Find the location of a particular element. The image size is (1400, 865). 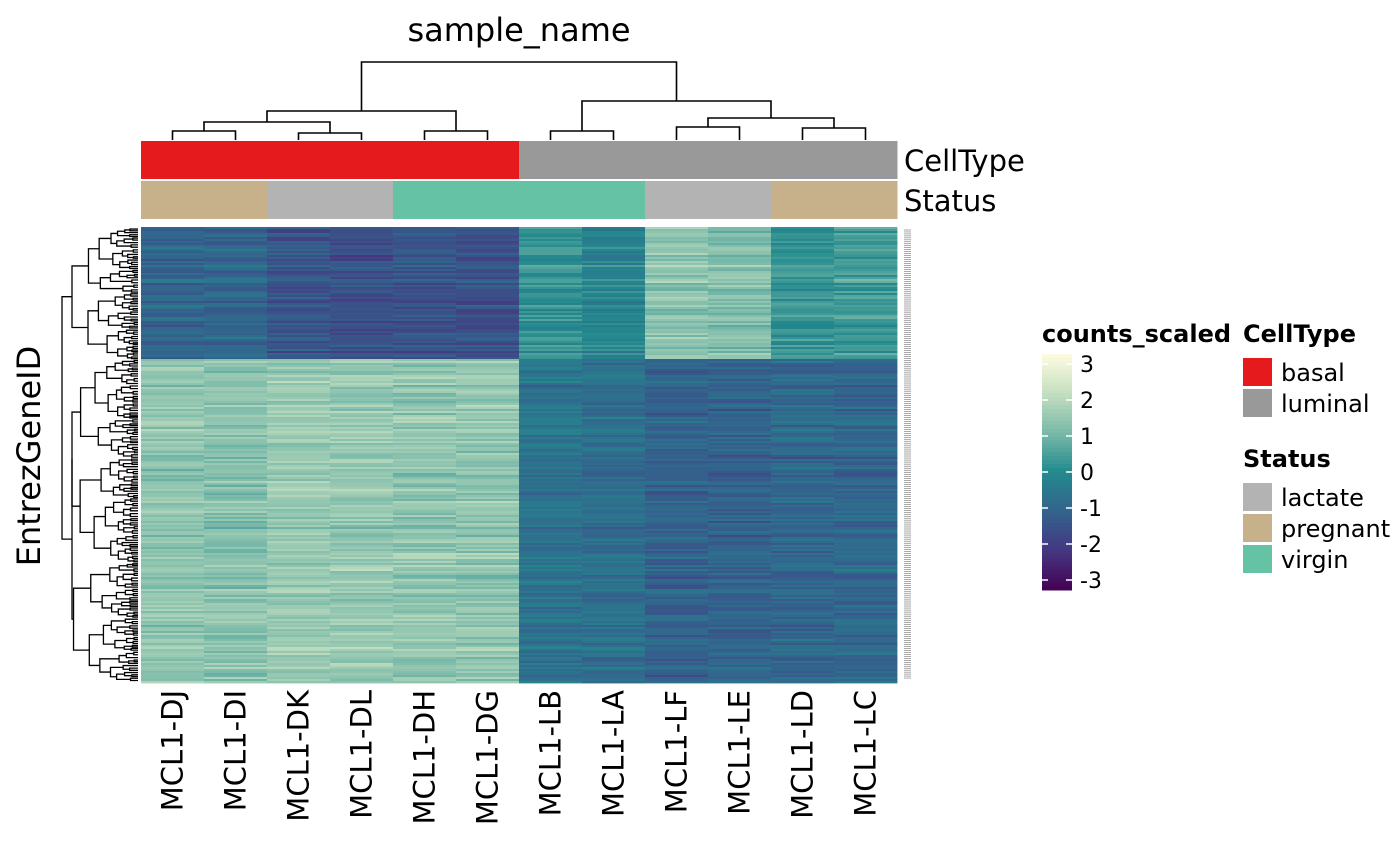

annotation-cell-celltype is located at coordinates (614, 160).